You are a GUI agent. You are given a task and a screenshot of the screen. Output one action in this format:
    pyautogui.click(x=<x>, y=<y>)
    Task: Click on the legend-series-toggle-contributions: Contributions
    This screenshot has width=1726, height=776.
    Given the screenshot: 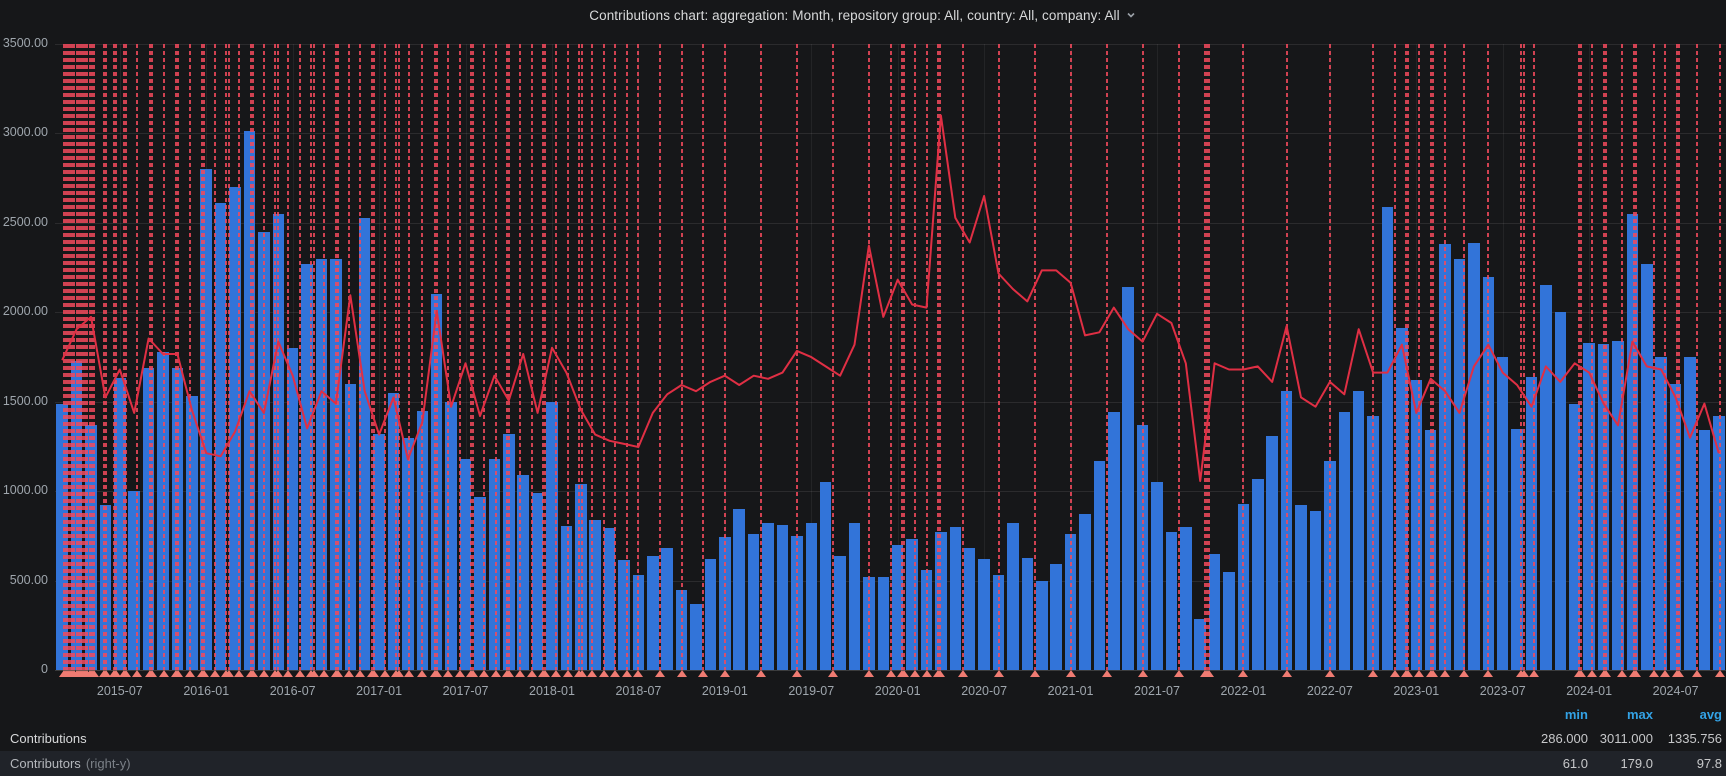 What is the action you would take?
    pyautogui.click(x=48, y=738)
    